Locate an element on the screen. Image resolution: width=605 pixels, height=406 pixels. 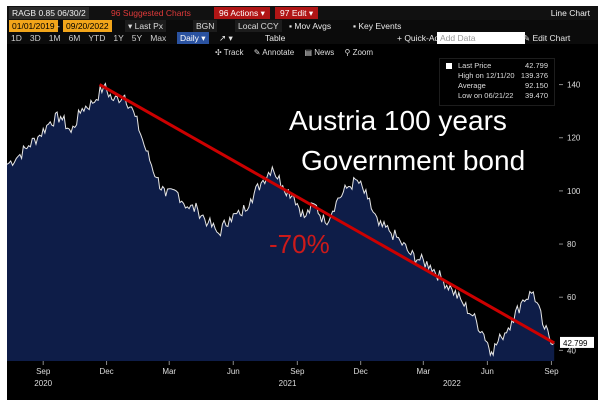
news-icon: ▤ is located at coordinates (309, 52).